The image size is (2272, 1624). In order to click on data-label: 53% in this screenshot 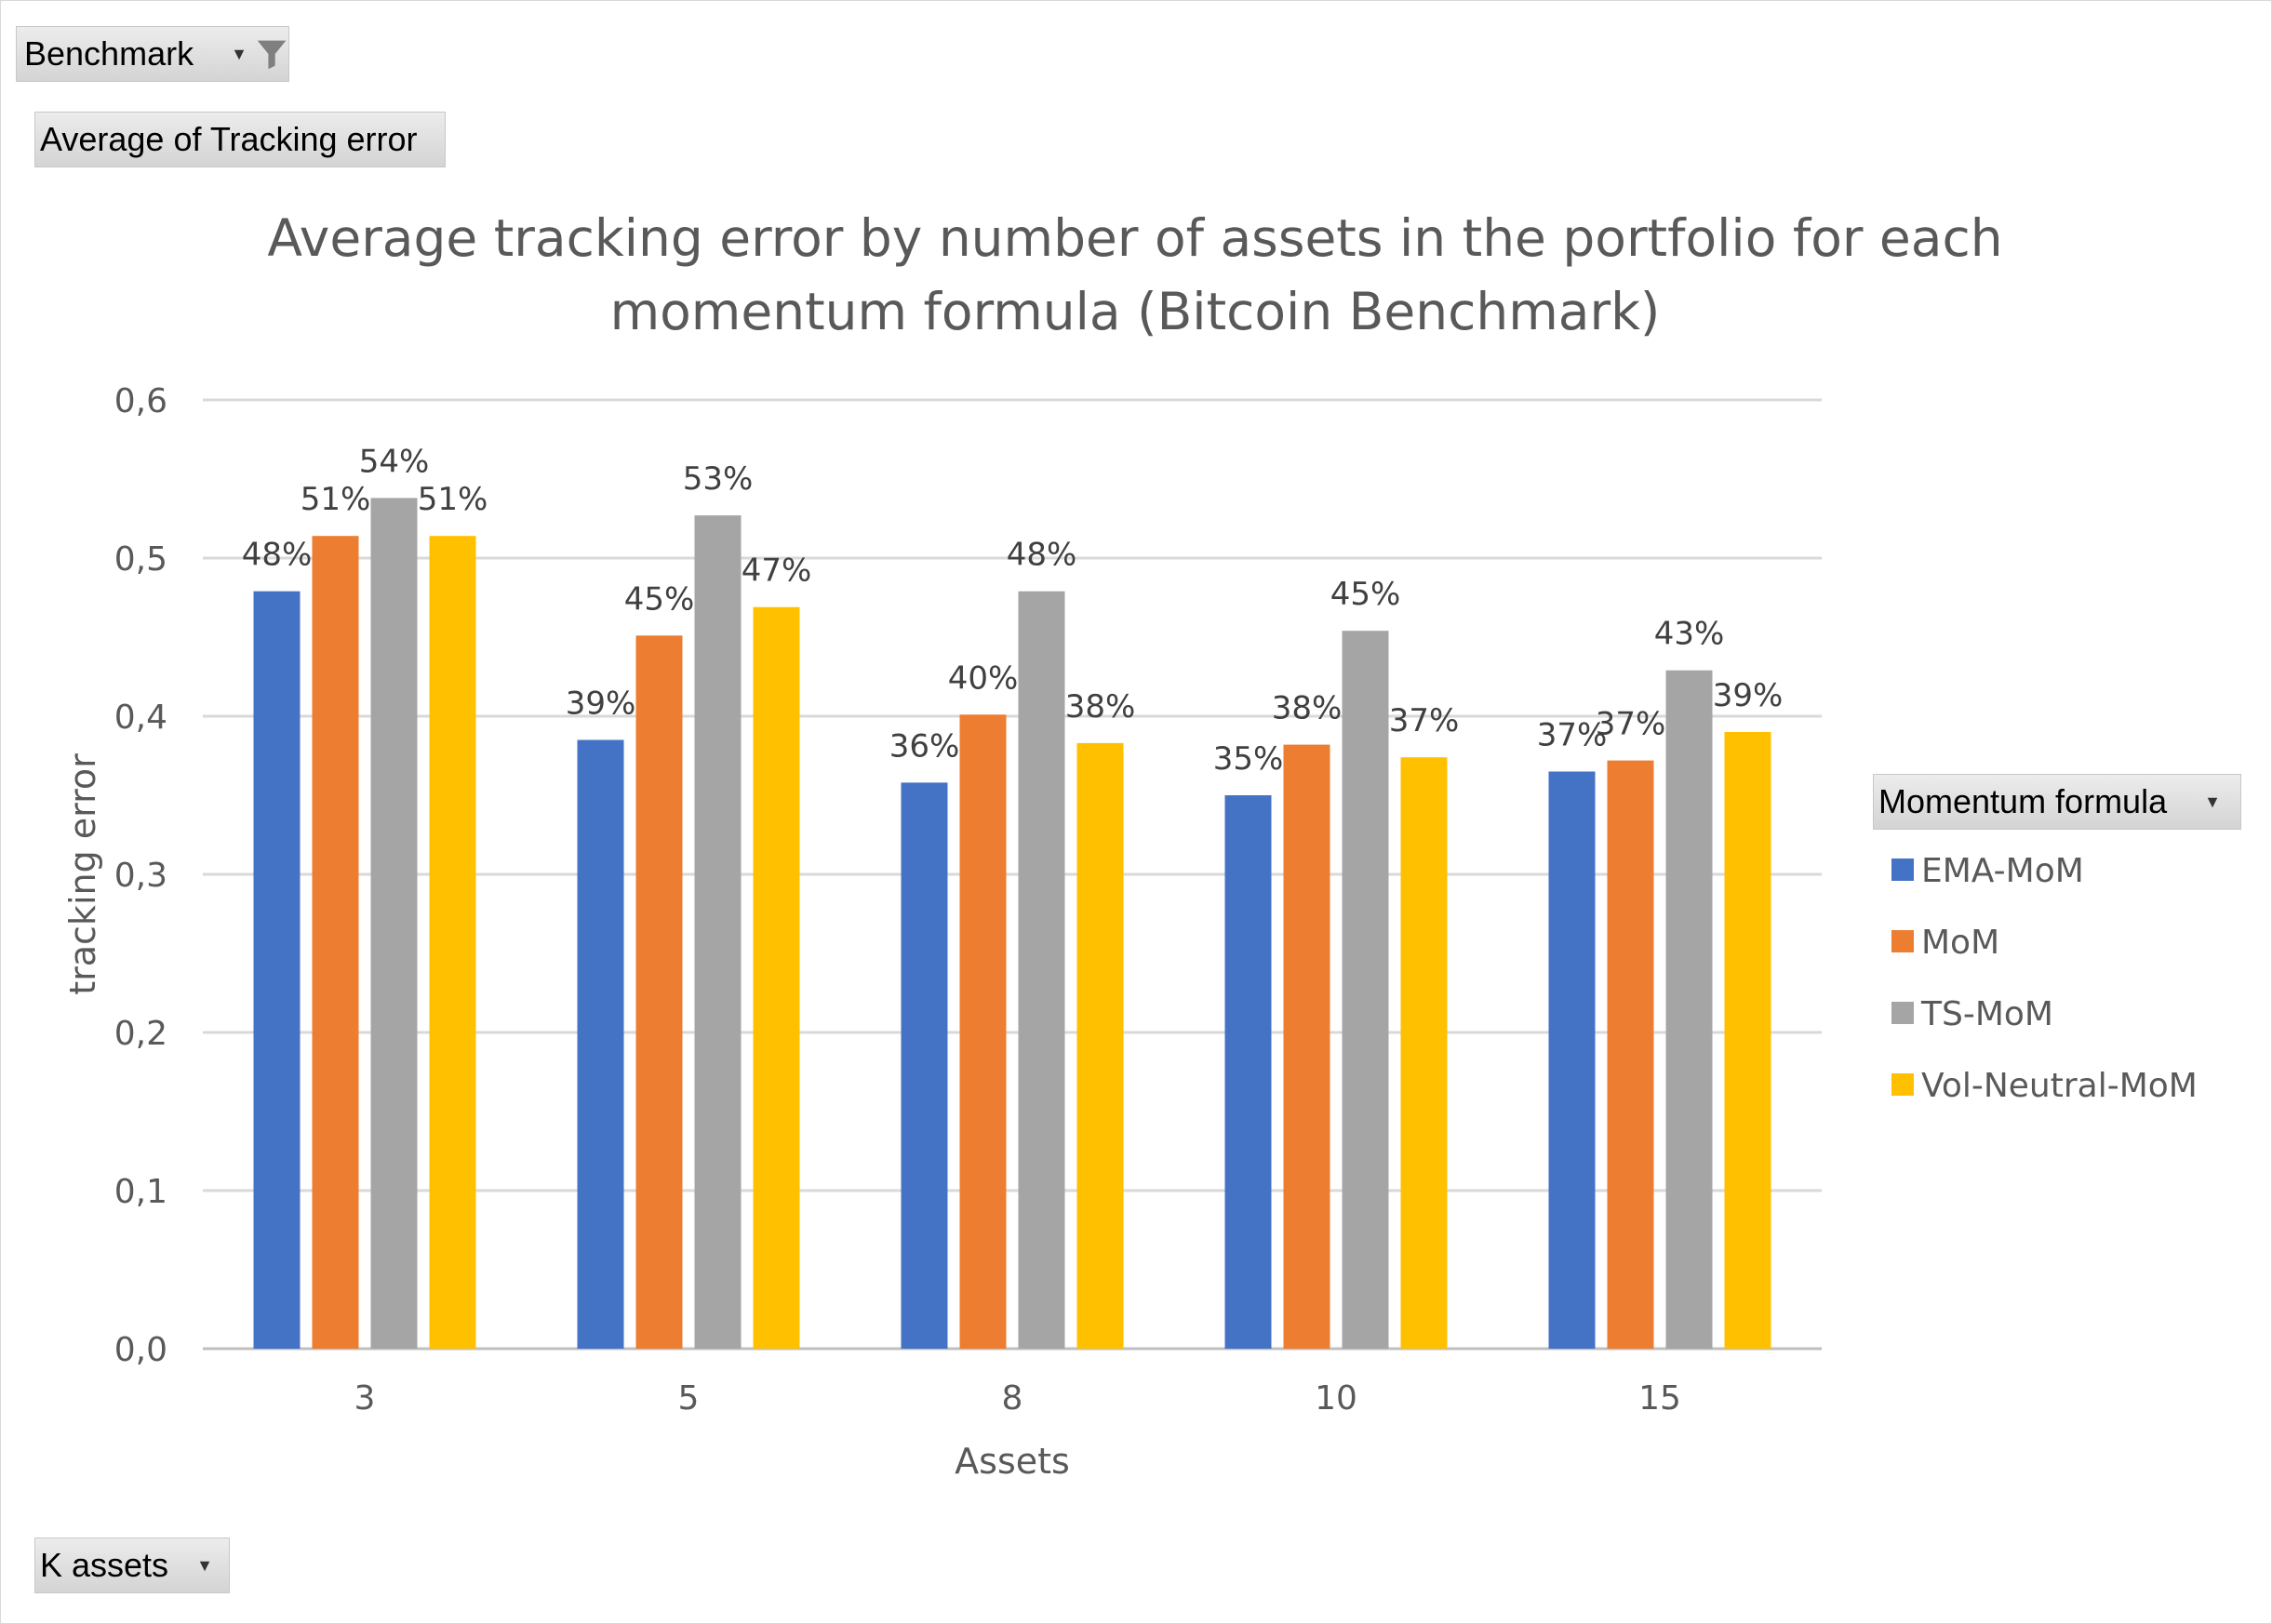, I will do `click(718, 479)`.